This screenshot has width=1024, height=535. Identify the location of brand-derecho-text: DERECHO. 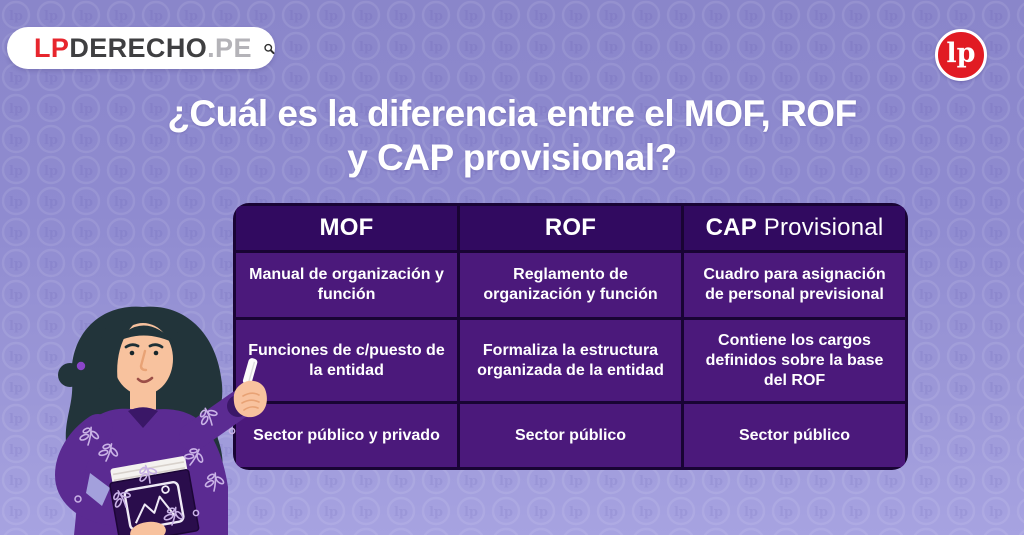
(138, 47).